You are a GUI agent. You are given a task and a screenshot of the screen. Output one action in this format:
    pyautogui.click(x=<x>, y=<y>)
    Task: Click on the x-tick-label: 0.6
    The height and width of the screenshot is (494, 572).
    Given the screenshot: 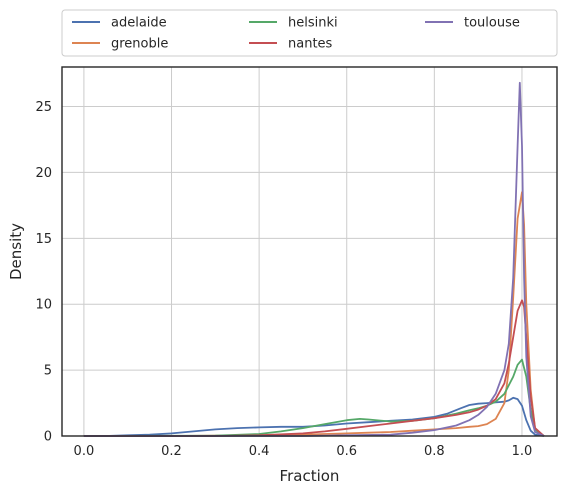 What is the action you would take?
    pyautogui.click(x=346, y=451)
    